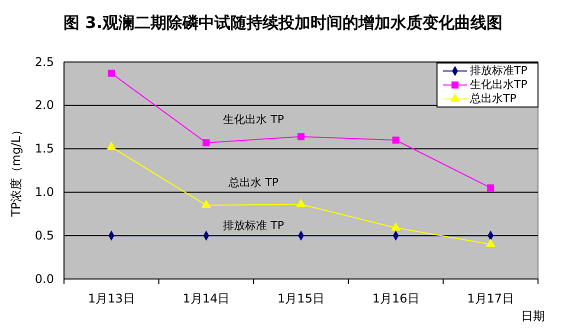  What do you see at coordinates (44, 61) in the screenshot?
I see `y-tick-label: 2.5` at bounding box center [44, 61].